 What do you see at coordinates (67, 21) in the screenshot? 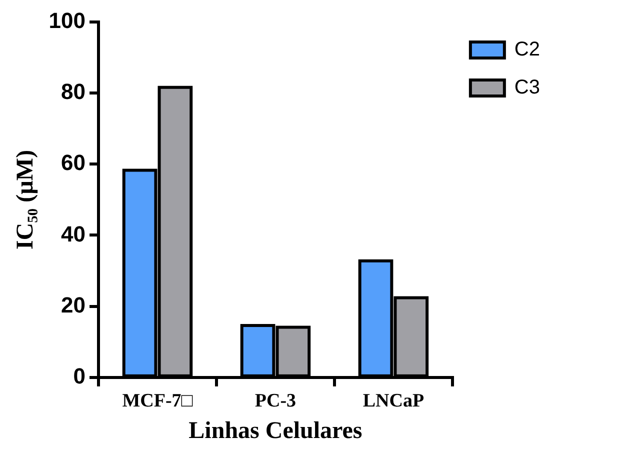
I see `y-tick-label: 100` at bounding box center [67, 21].